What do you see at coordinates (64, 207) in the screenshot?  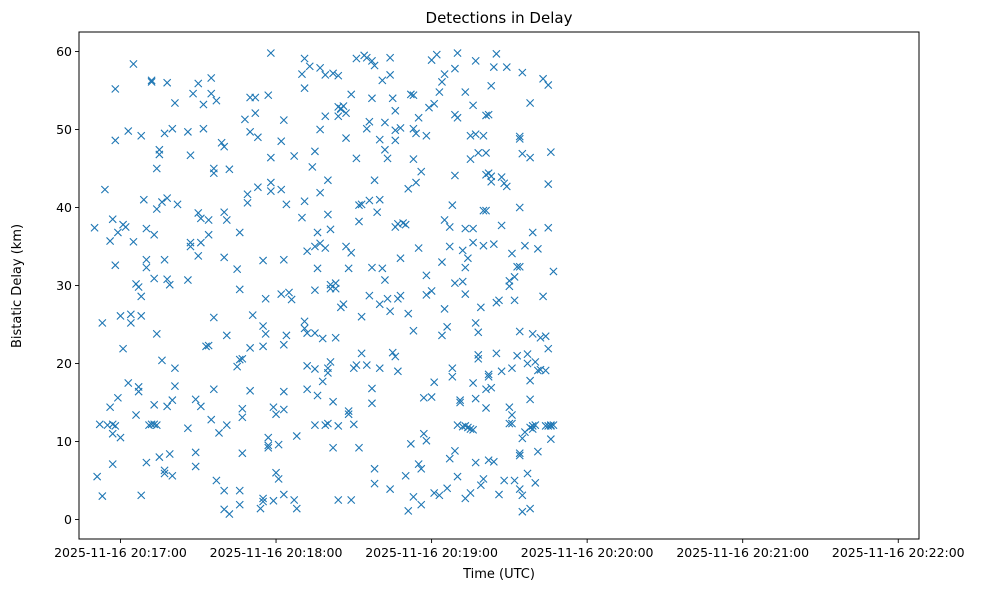 I see `y-tick-label-4: 40` at bounding box center [64, 207].